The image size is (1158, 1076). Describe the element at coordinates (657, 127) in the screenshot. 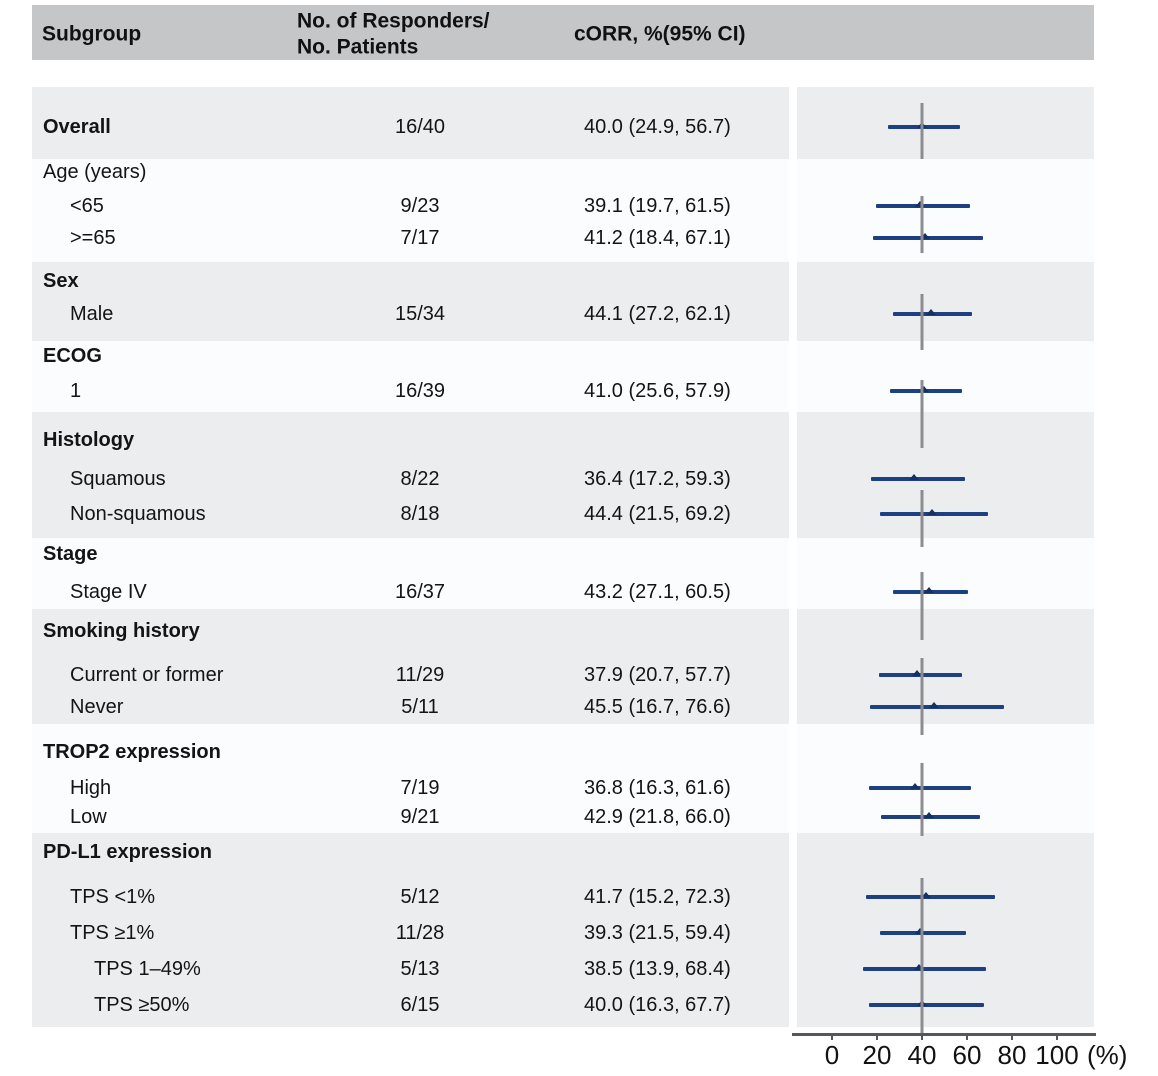

I see `corr-value: 40.0 (24.9, 56.7)` at that location.